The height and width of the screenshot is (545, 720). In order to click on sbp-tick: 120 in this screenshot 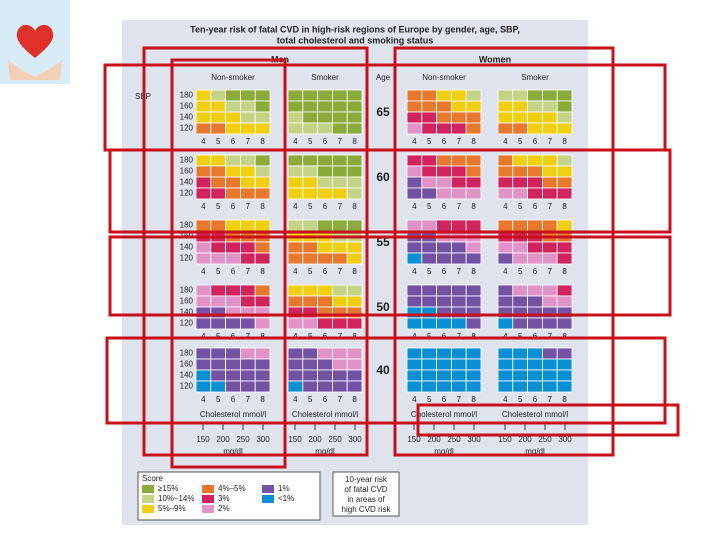, I will do `click(187, 323)`.